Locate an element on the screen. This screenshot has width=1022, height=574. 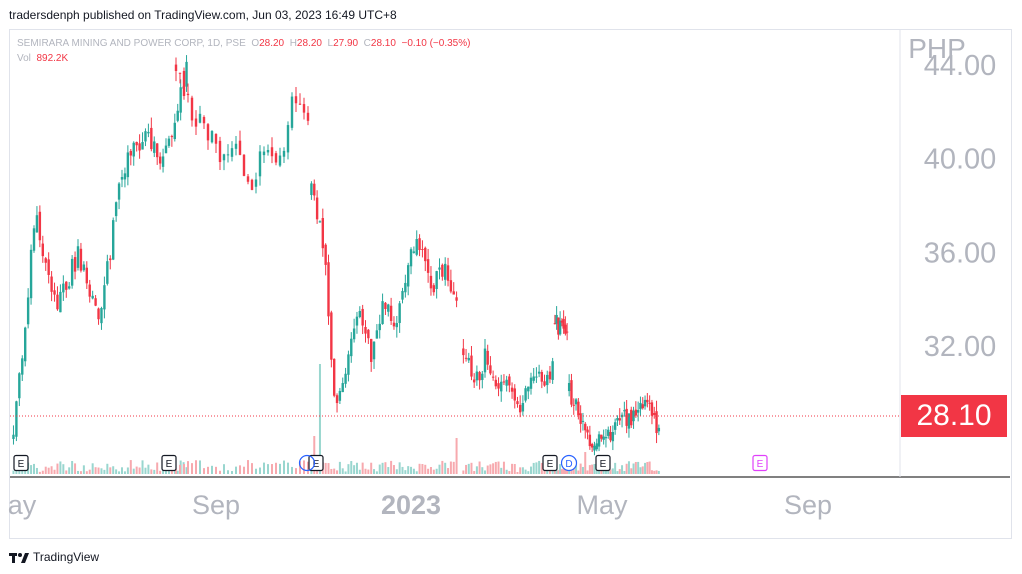
time-axis: ay Sep 2023 May Sep is located at coordinates (420, 505).